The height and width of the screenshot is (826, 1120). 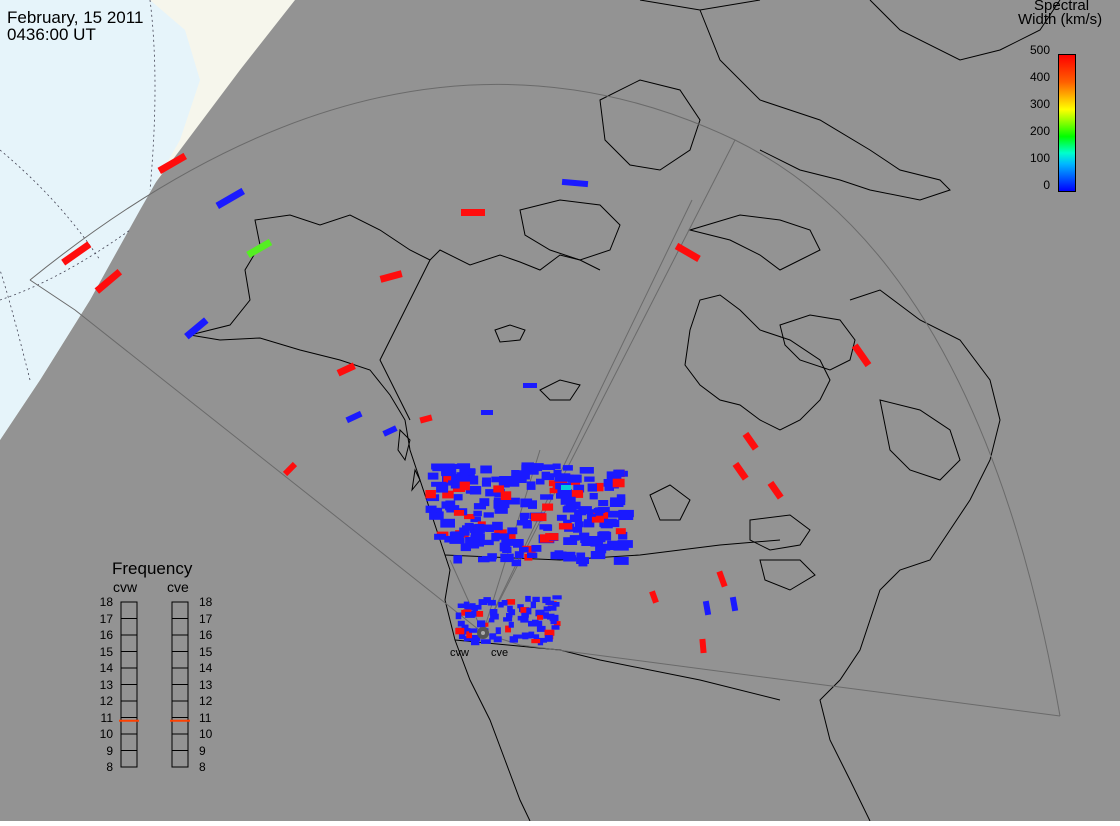 What do you see at coordinates (106, 734) in the screenshot?
I see `frequency-scale-label: 10` at bounding box center [106, 734].